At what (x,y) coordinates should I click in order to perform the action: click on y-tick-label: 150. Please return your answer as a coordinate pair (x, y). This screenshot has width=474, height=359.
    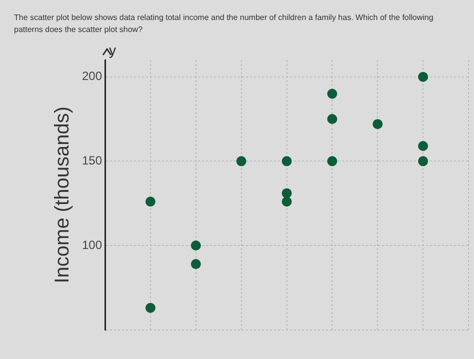
    Looking at the image, I should click on (92, 160).